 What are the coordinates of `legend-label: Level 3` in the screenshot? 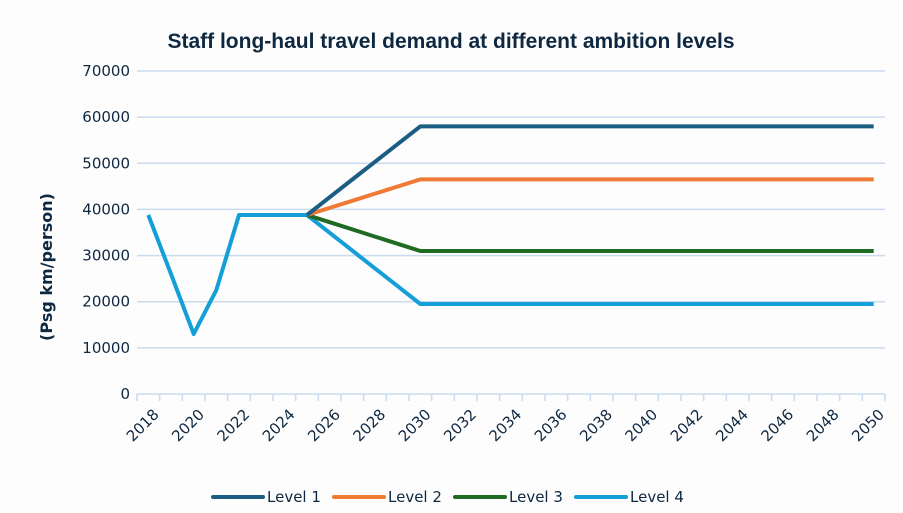 It's located at (536, 497).